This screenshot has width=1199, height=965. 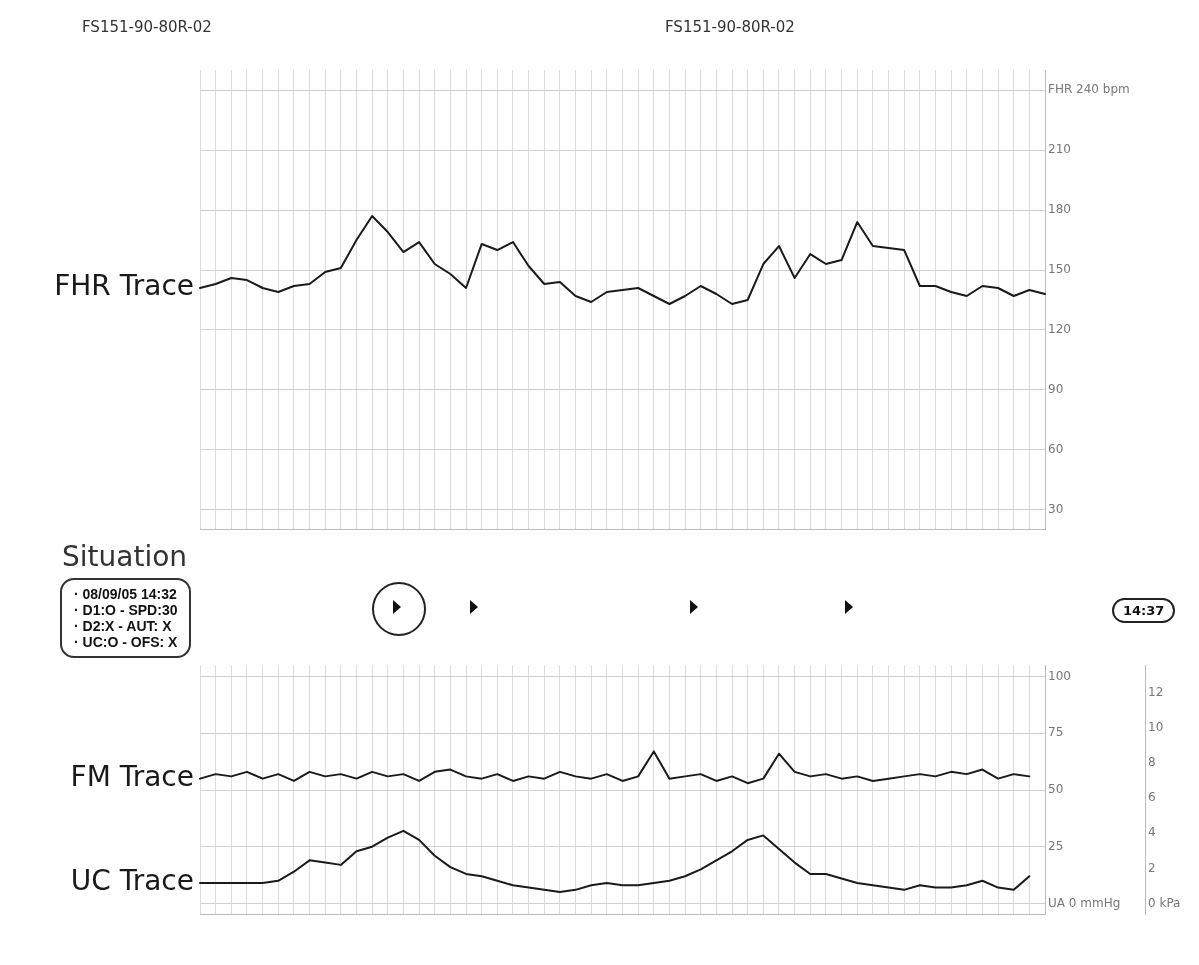 I want to click on y-tick-label: 100, so click(x=1059, y=675).